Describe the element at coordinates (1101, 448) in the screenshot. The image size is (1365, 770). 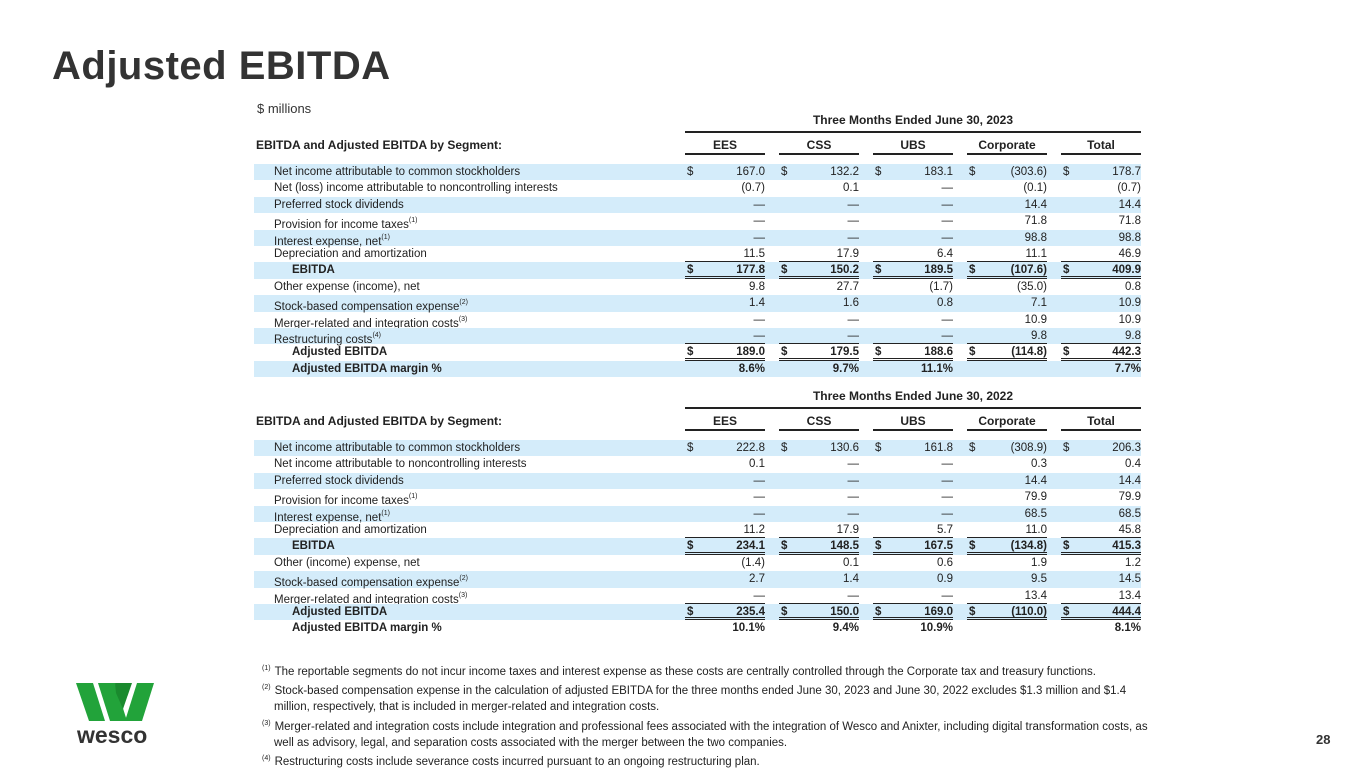
I see `value-cell-total: $206.3` at that location.